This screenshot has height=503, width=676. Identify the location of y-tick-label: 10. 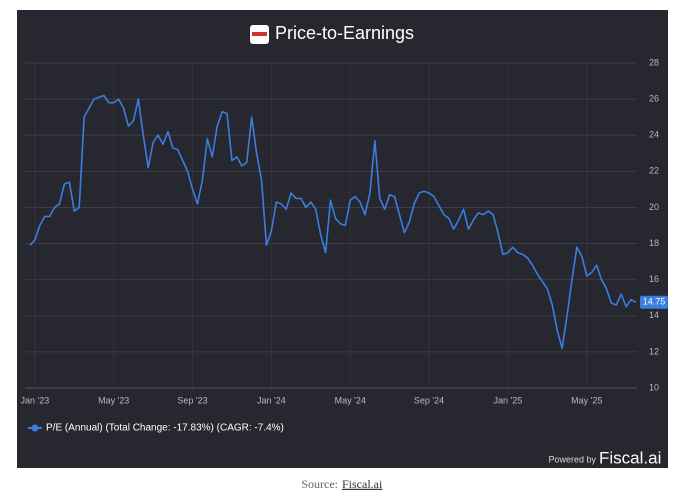
(654, 387).